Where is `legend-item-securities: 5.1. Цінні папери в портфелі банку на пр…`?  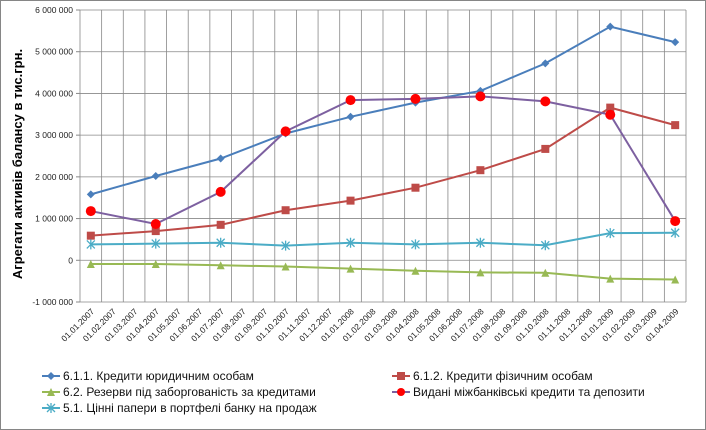
legend-item-securities: 5.1. Цінні папери в портфелі банку на пр… is located at coordinates (179, 408).